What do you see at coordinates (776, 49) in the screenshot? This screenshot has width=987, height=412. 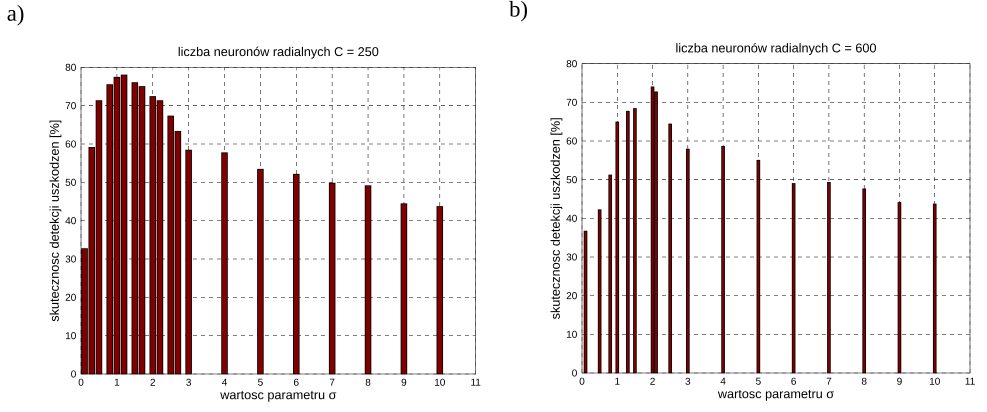 I see `chart-title: liczba neuronów radialnych C = 600` at bounding box center [776, 49].